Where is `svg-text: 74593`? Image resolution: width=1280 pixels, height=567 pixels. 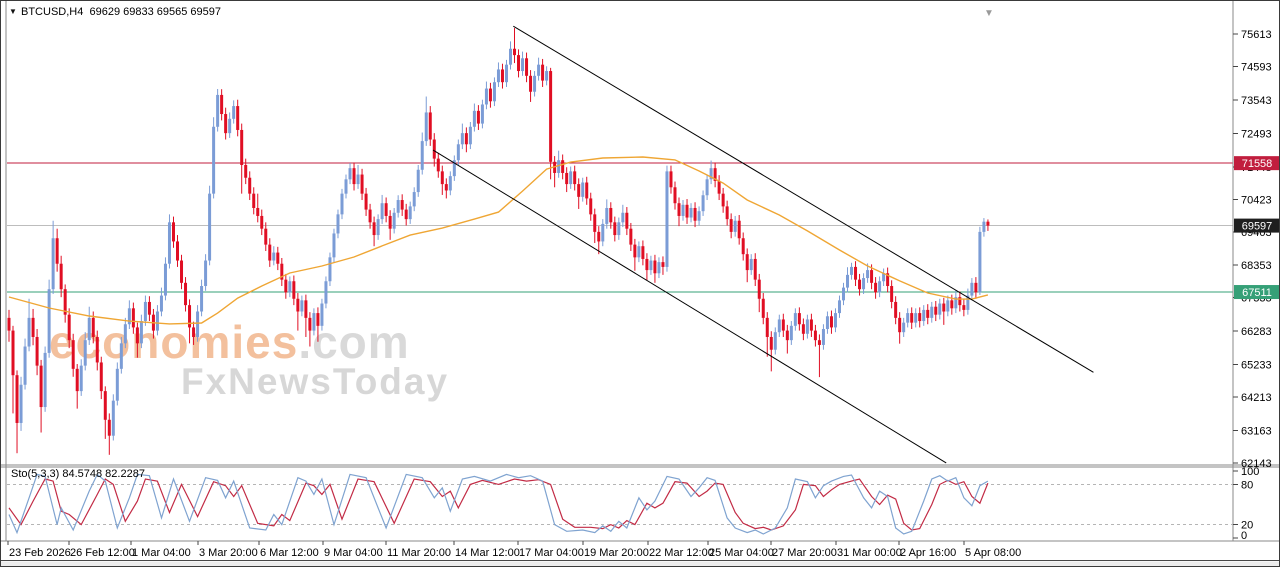
svg-text: 74593 is located at coordinates (1256, 67).